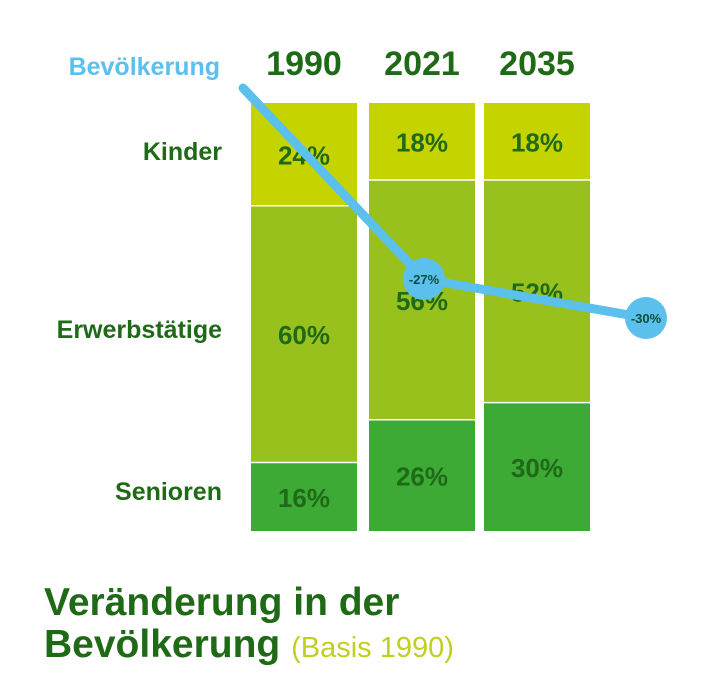 This screenshot has width=701, height=700. I want to click on year-labels: 1990 2021 2035, so click(420, 64).